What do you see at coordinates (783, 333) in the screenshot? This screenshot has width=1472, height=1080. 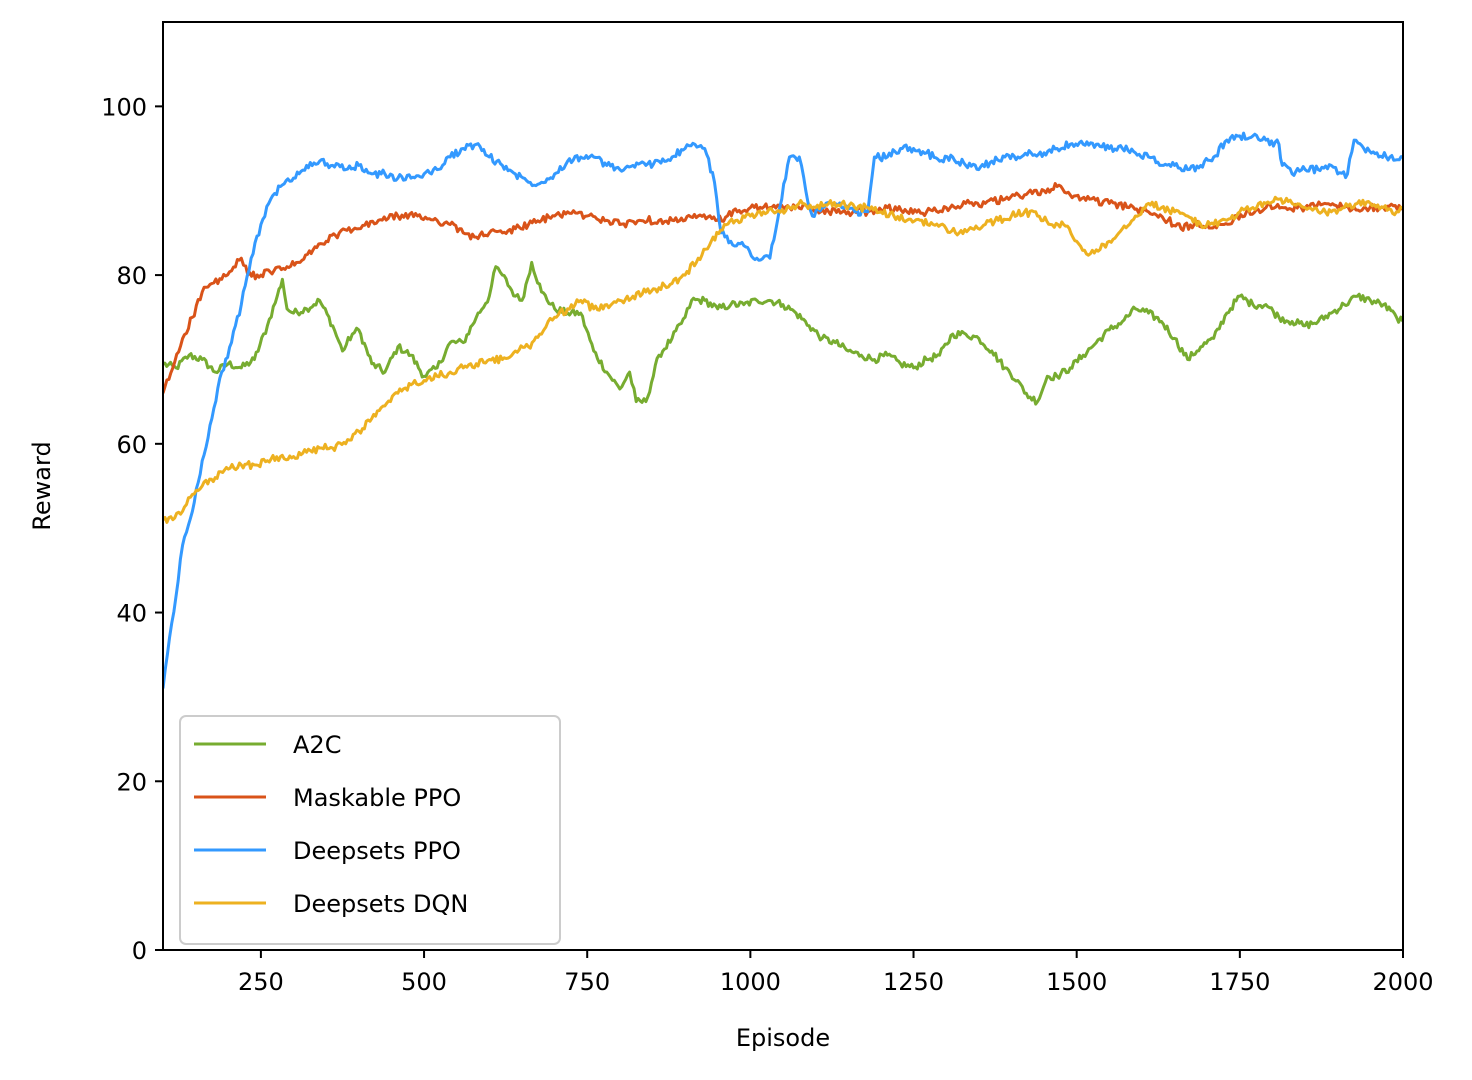 I see `series-line-a2c` at bounding box center [783, 333].